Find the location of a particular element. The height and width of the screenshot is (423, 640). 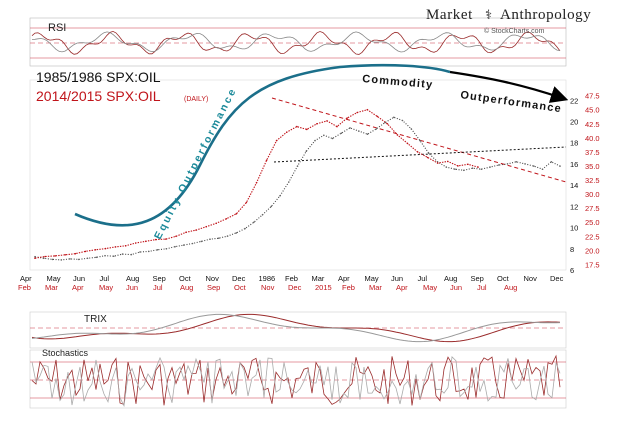

legend-1985-label: 1985/1986 SPX:OIL is located at coordinates (98, 77).